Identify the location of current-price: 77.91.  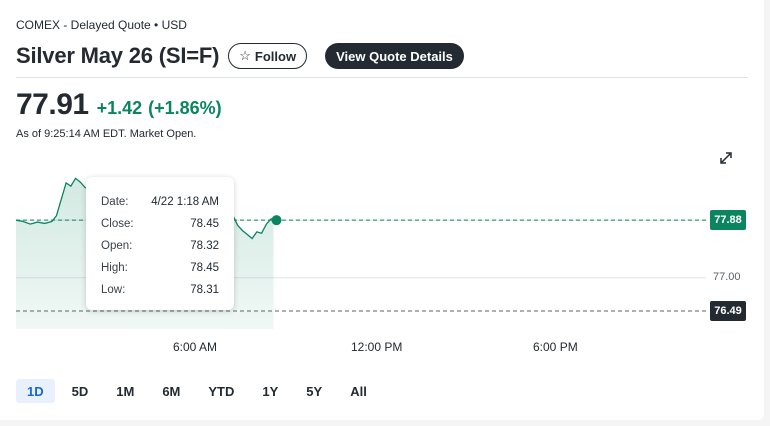
(52, 104).